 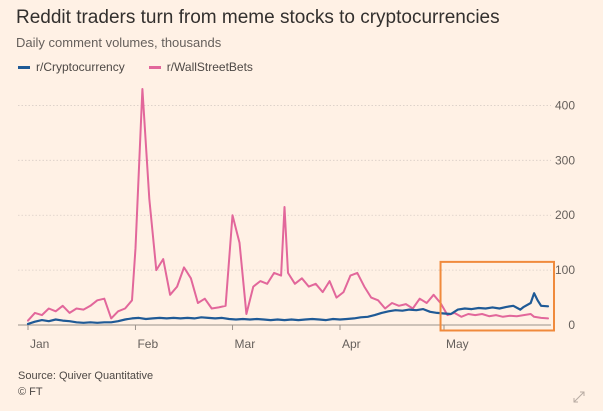 I want to click on y-tick-label: 300, so click(x=565, y=160).